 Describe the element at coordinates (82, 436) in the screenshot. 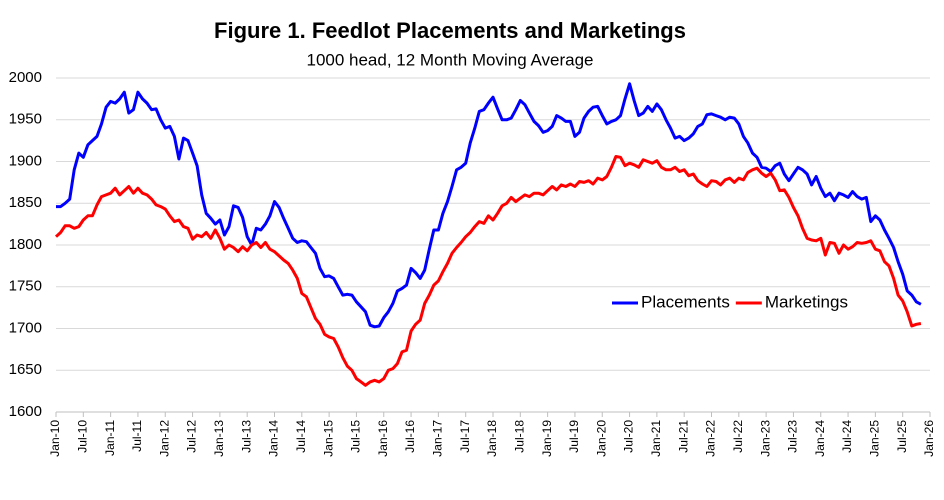

I see `x-tick-label: Jul-10` at that location.